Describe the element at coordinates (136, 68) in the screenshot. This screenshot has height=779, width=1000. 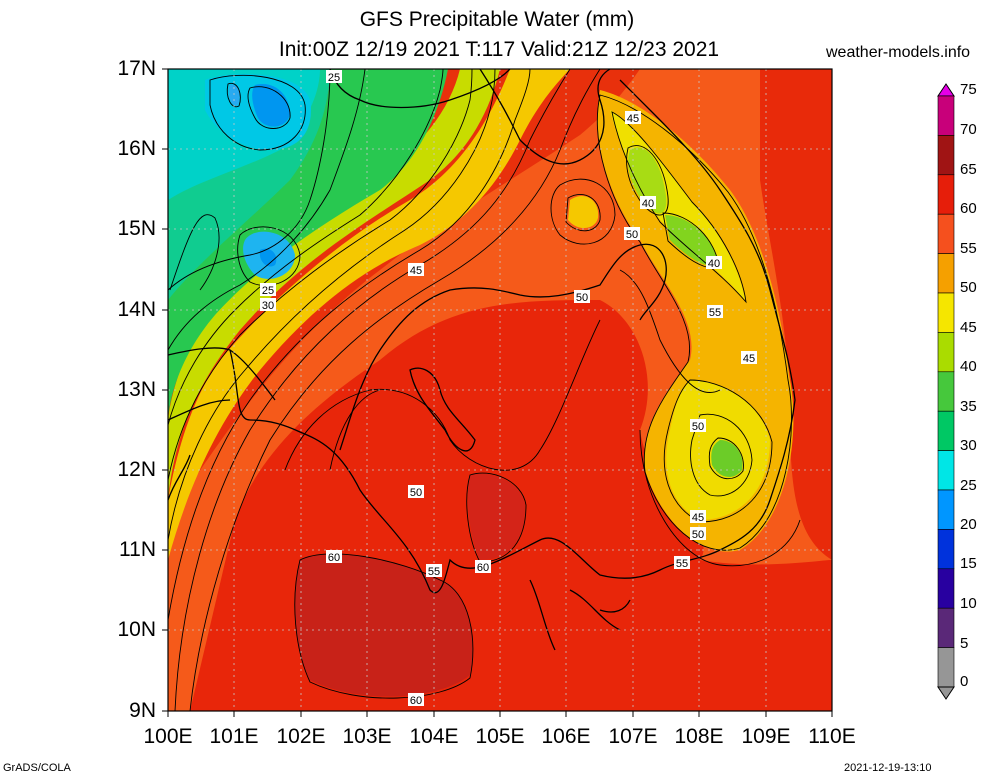
I see `lat-label-17n: 17N` at that location.